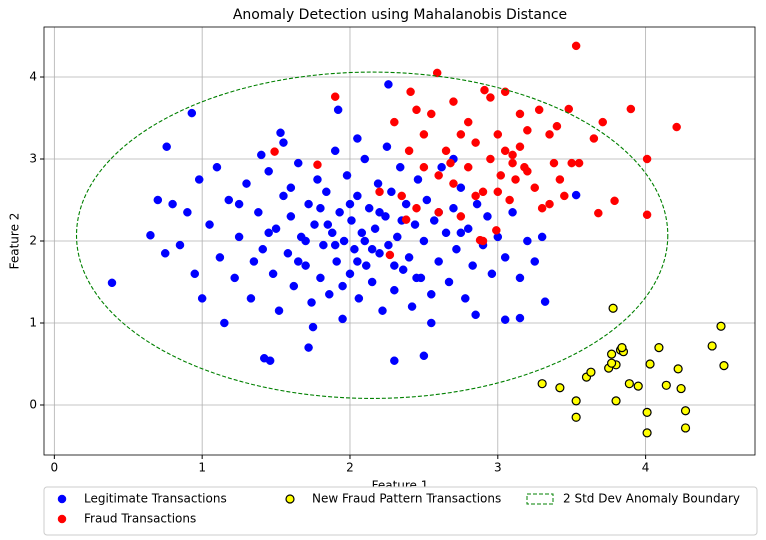 This screenshot has height=540, width=766. I want to click on legend-label: 2 Std Dev Anomaly Boundary, so click(651, 499).